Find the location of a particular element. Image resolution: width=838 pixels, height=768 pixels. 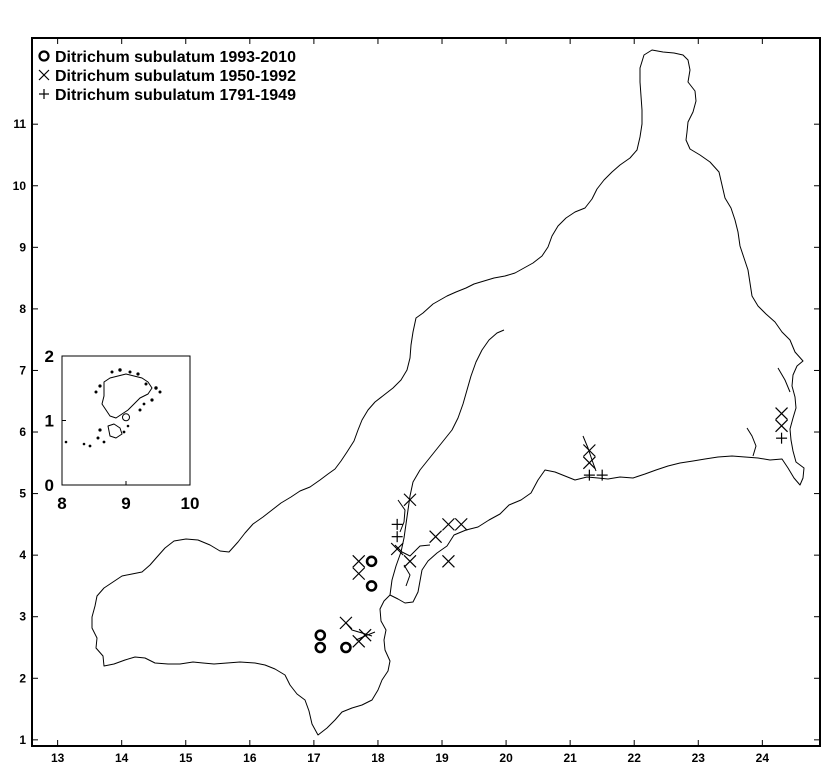

inset-records is located at coordinates (126, 417).